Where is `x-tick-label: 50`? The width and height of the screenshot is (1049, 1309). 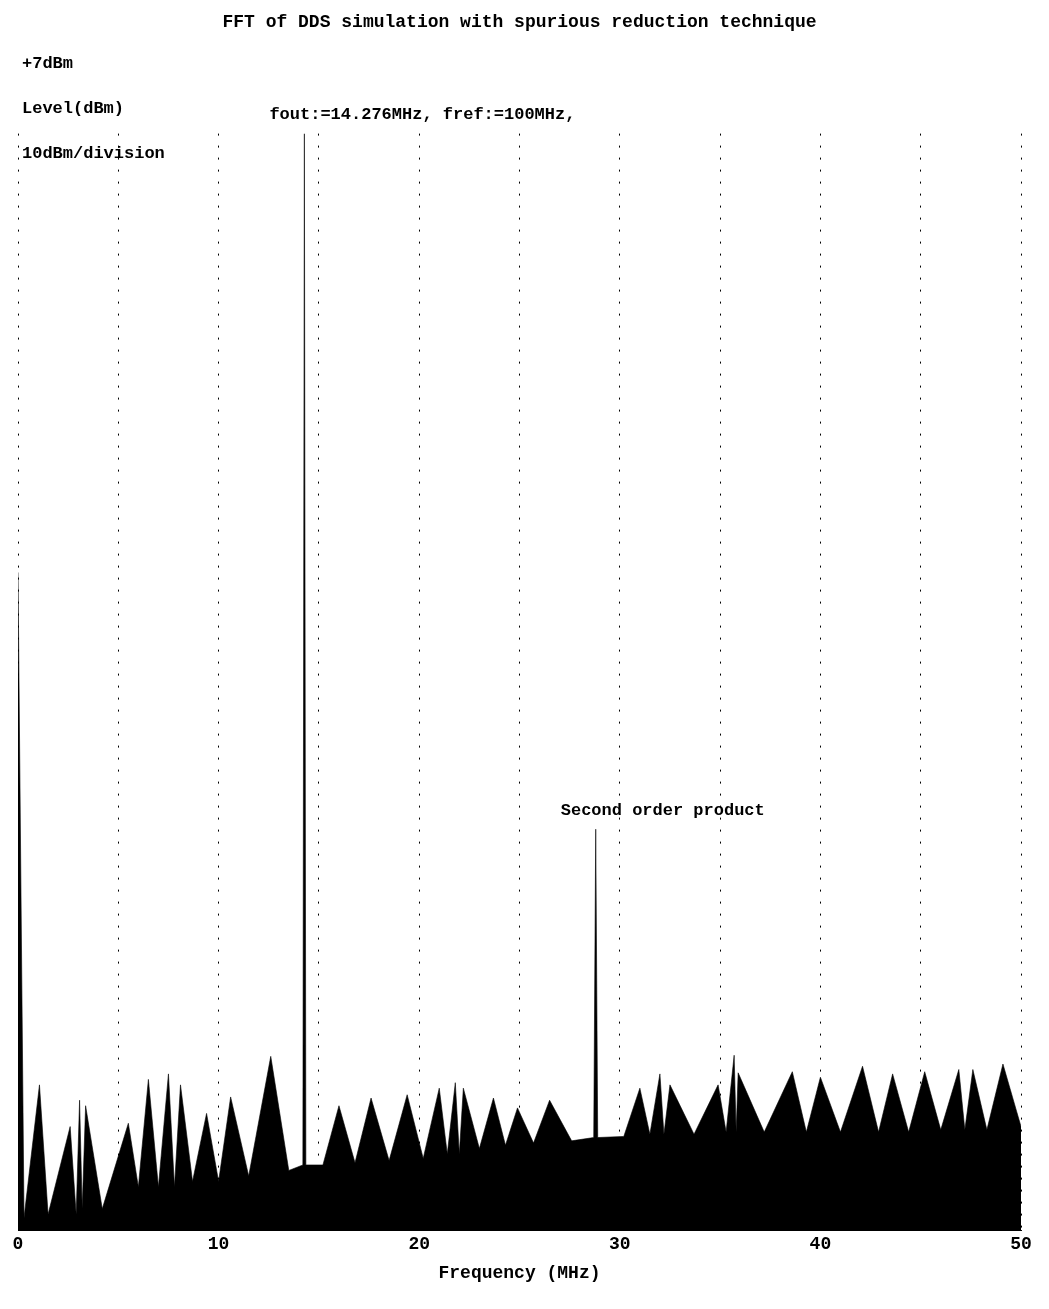 x-tick-label: 50 is located at coordinates (1021, 1244).